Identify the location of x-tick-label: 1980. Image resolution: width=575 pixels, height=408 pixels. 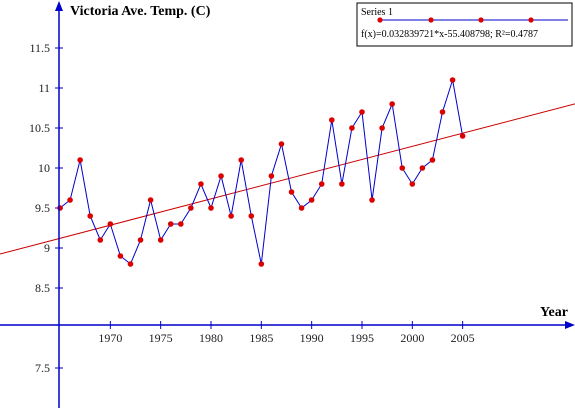
(211, 338).